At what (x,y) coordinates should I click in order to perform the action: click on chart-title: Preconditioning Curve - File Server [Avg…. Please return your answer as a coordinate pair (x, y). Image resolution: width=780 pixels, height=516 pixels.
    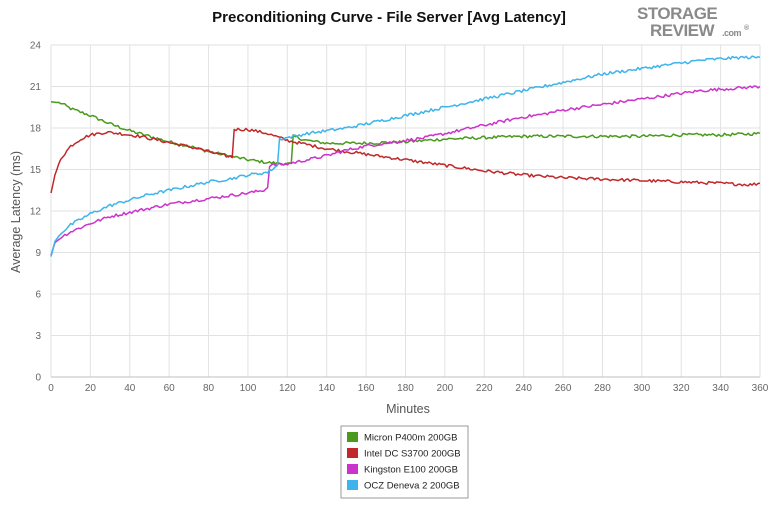
    Looking at the image, I should click on (389, 17).